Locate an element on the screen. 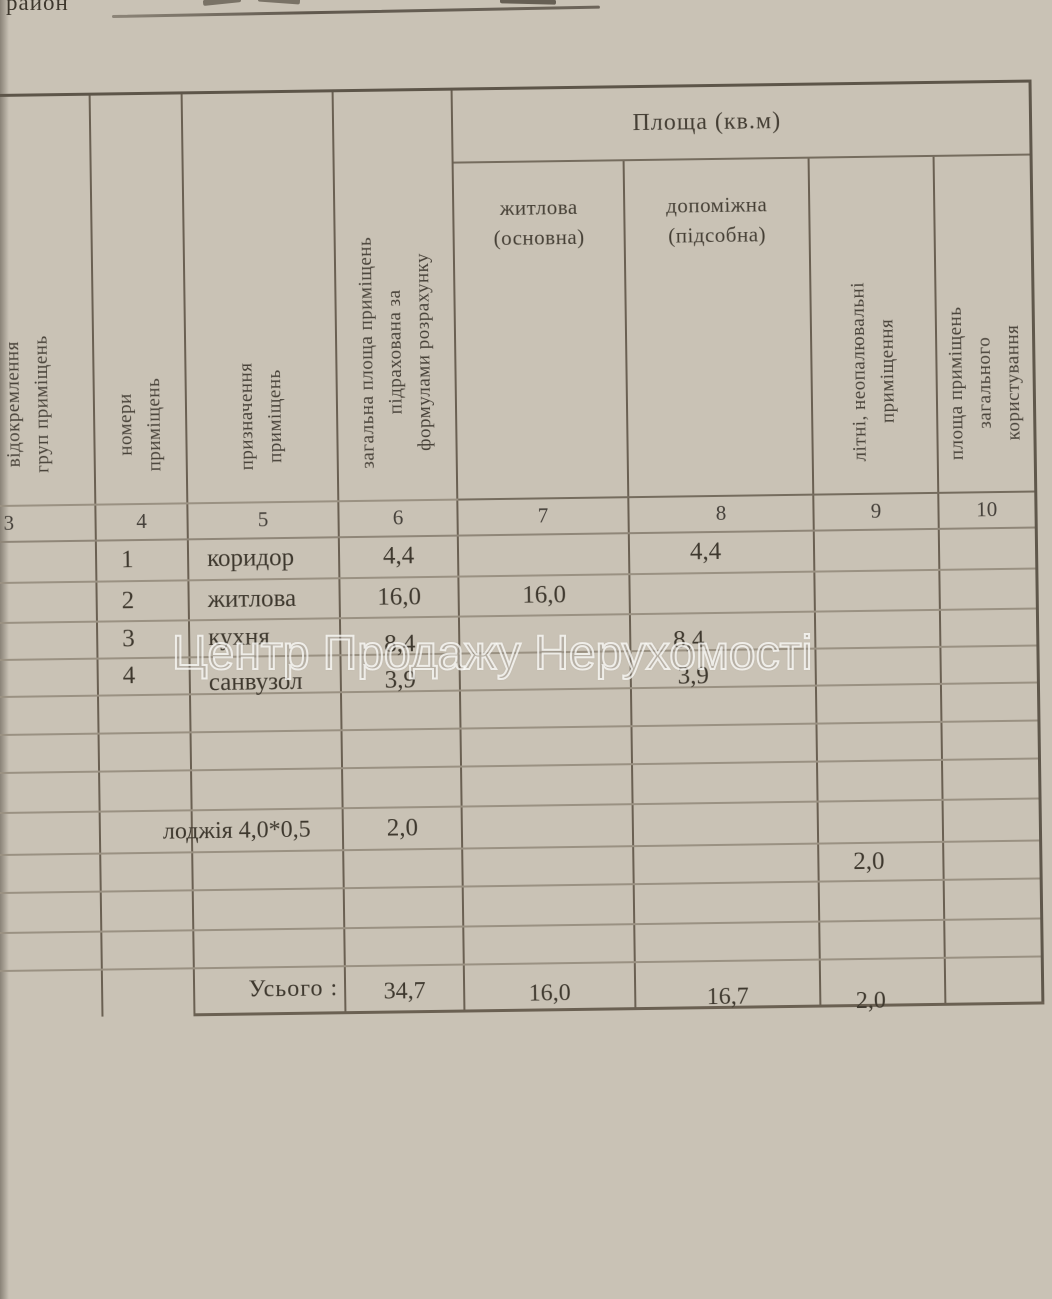  aux-area-value is located at coordinates (722, 592).